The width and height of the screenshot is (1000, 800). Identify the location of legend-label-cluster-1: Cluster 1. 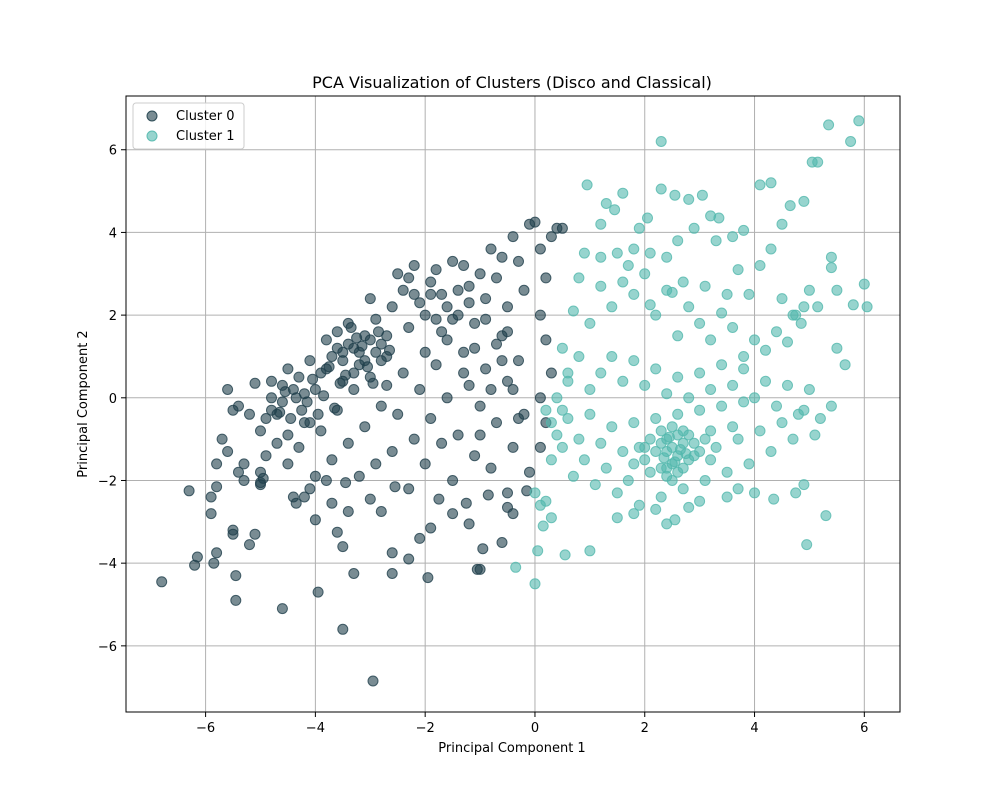
(205, 136).